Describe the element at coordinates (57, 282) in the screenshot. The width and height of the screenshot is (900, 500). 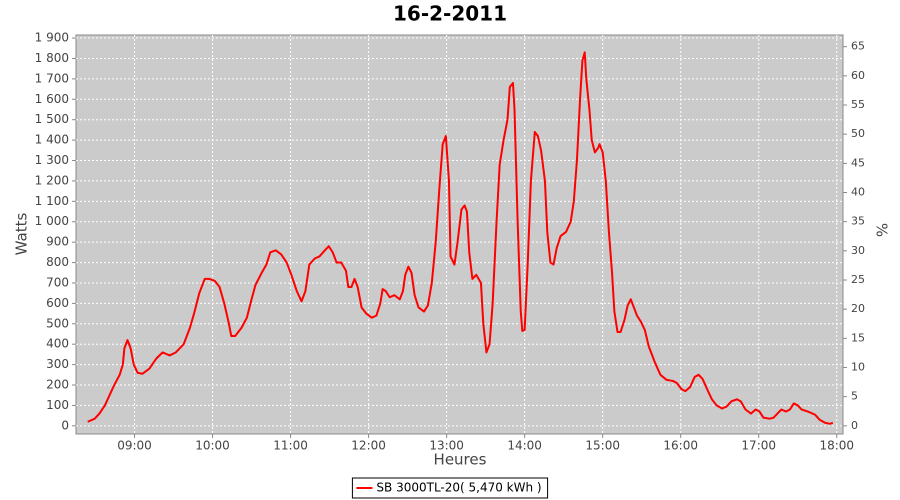
I see `y-tick-label: 700` at that location.